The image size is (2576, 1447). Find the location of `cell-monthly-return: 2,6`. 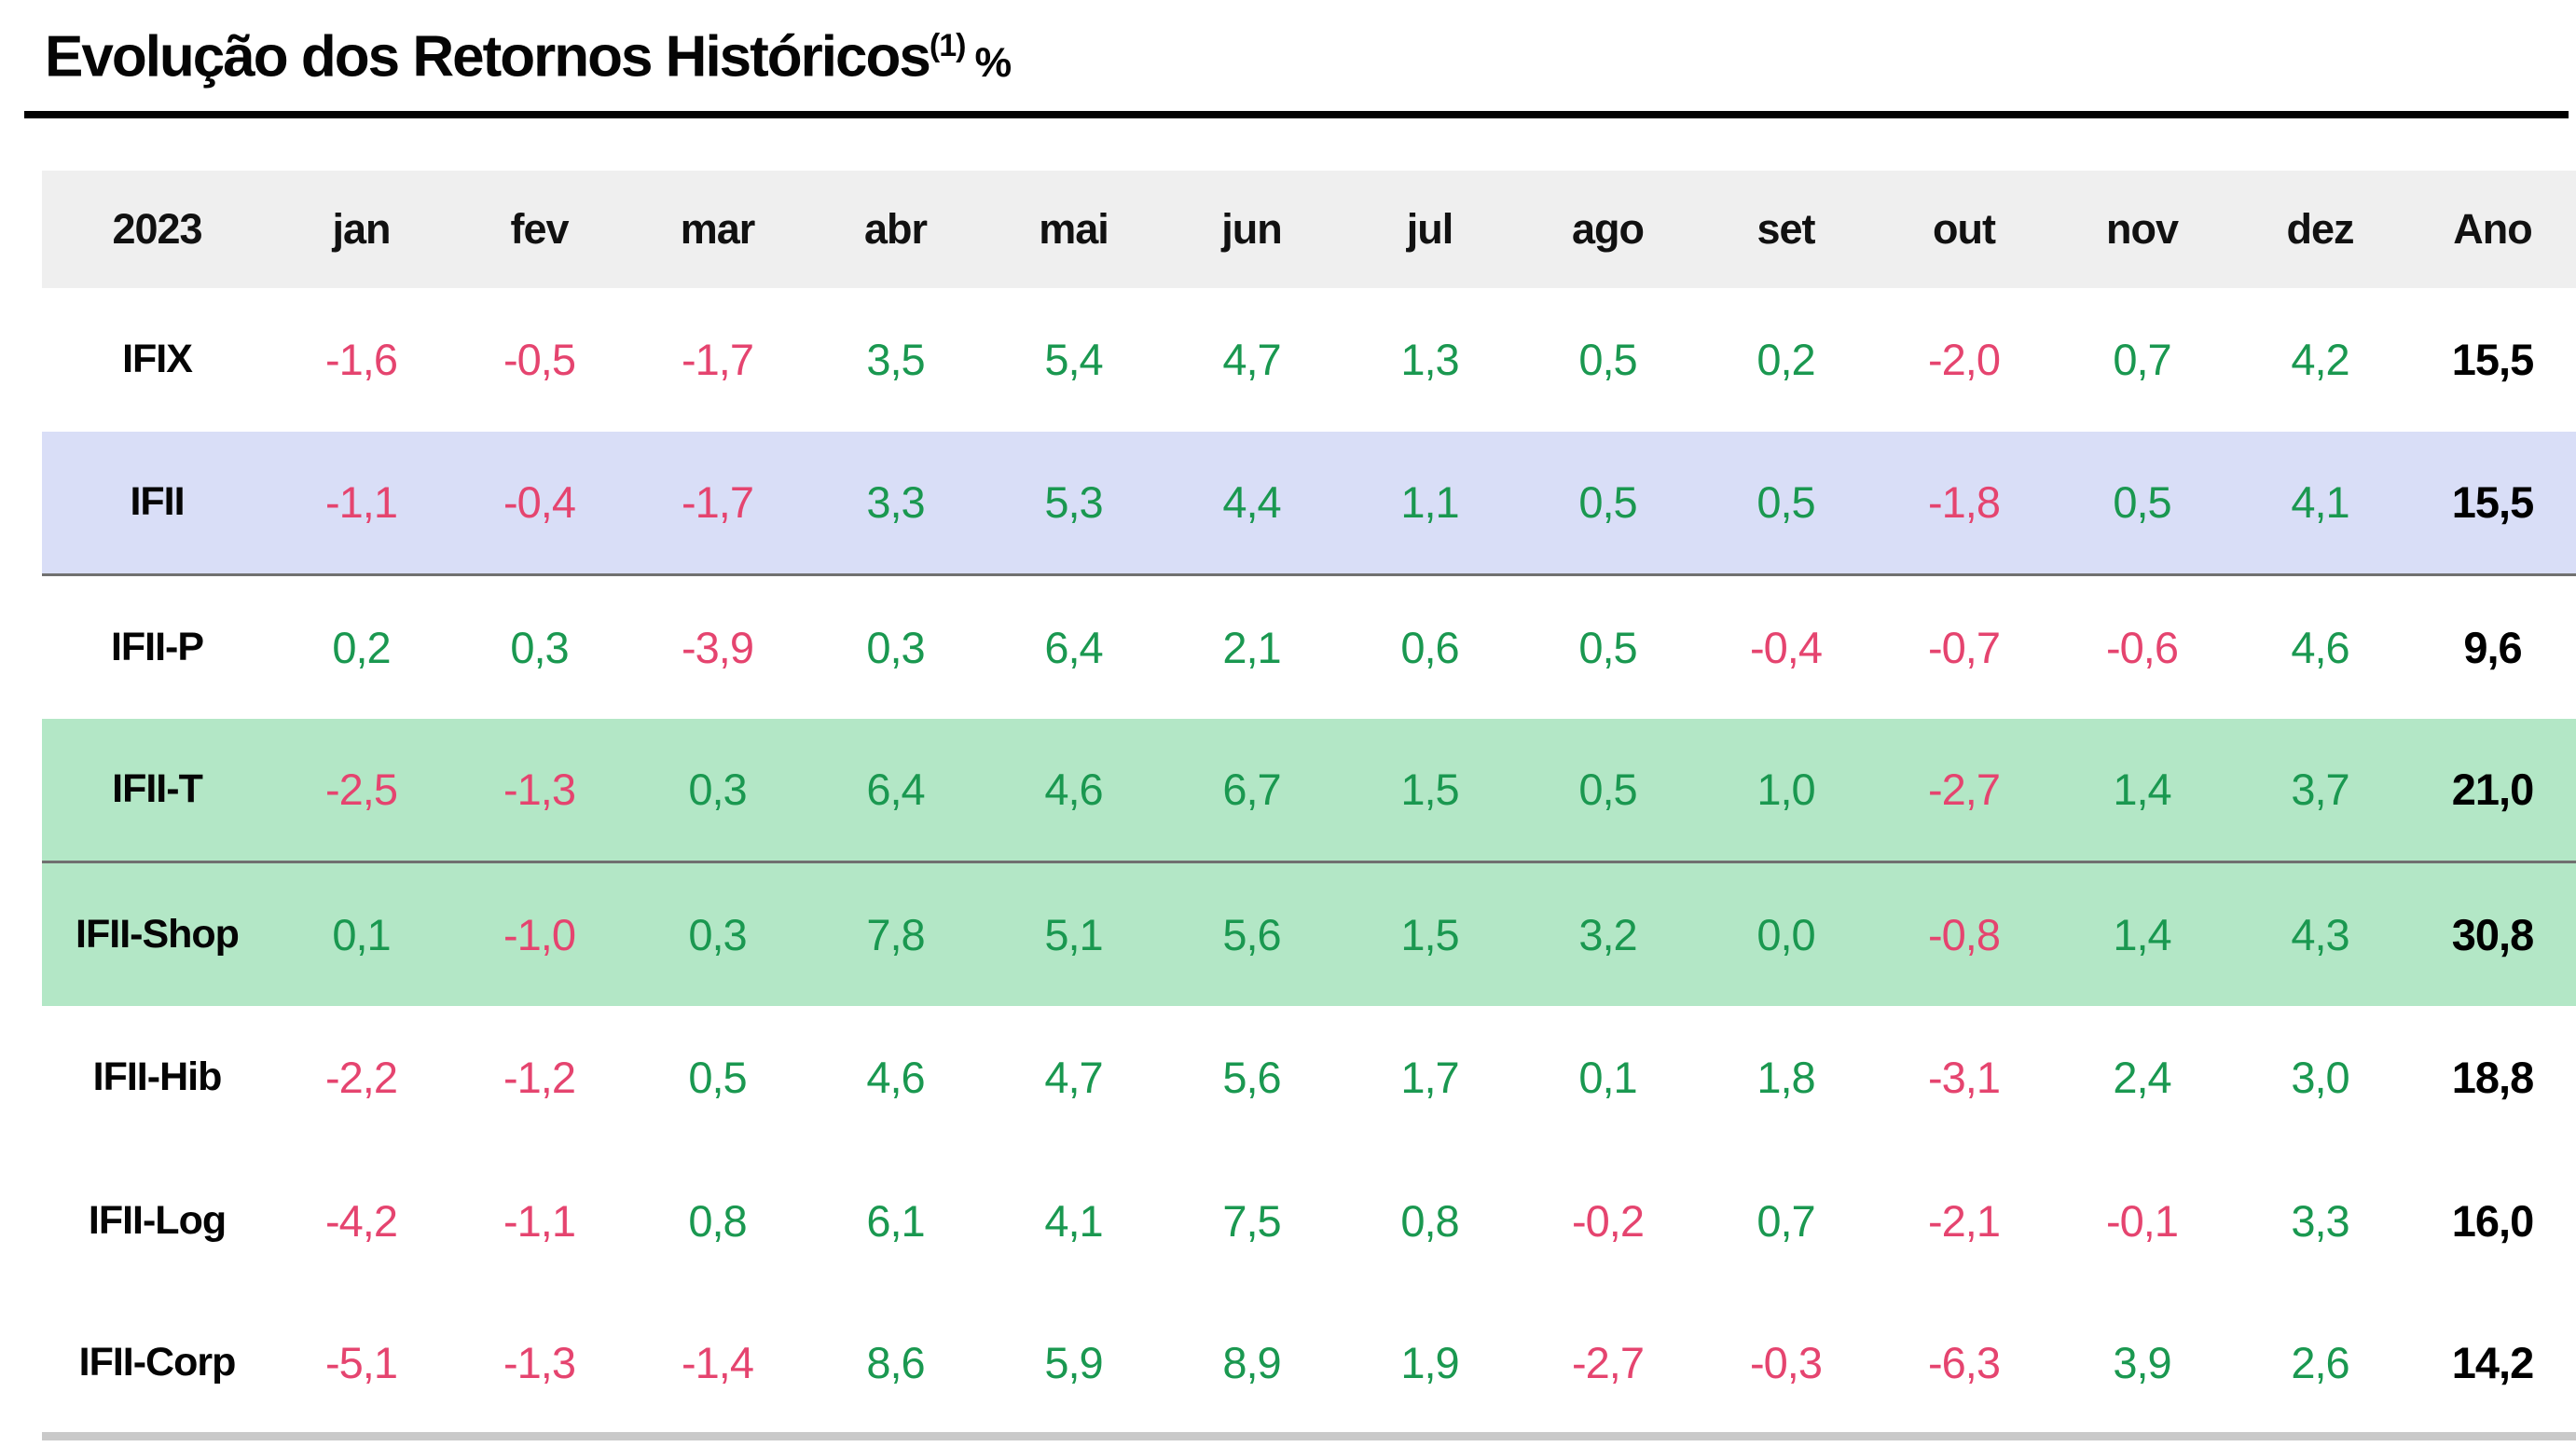

cell-monthly-return: 2,6 is located at coordinates (2320, 1362).